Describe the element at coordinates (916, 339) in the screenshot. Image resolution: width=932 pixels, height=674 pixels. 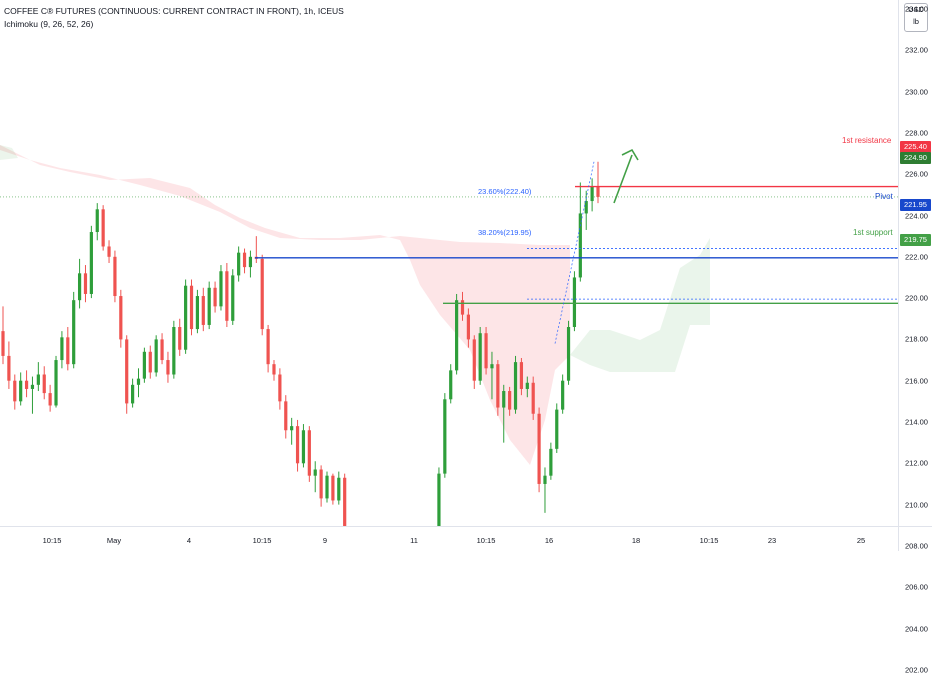
I see `price-tick: 218.00` at that location.